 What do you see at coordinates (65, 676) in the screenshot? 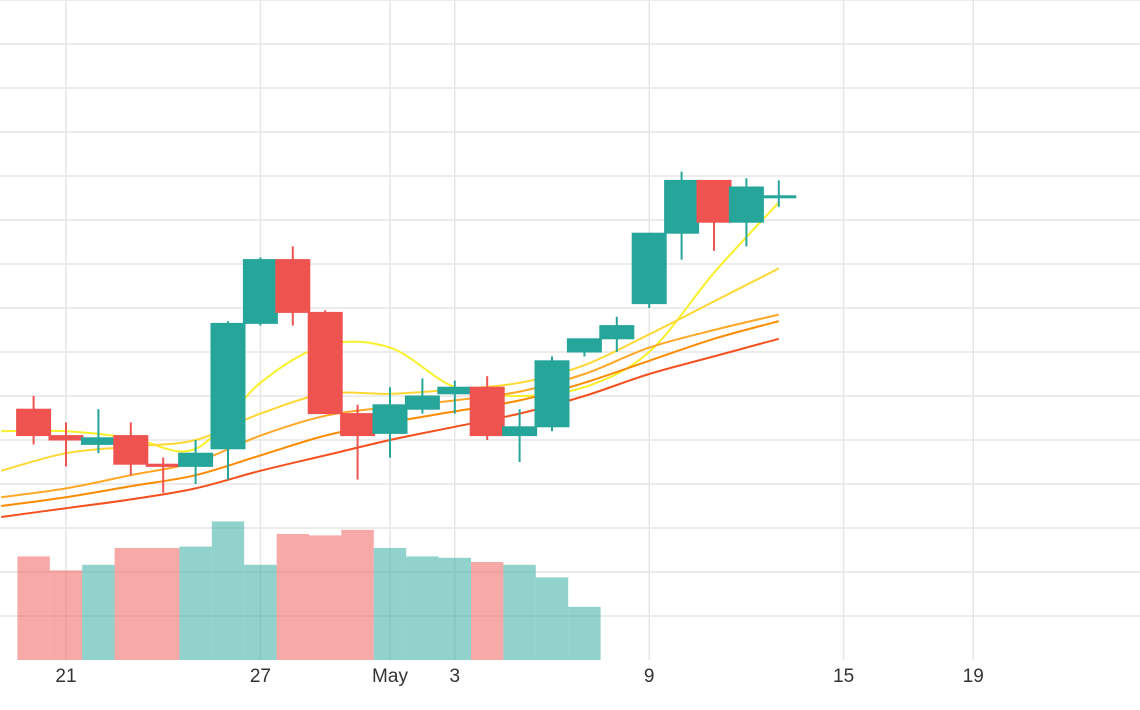
I see `x-tick-label-0: 21` at bounding box center [65, 676].